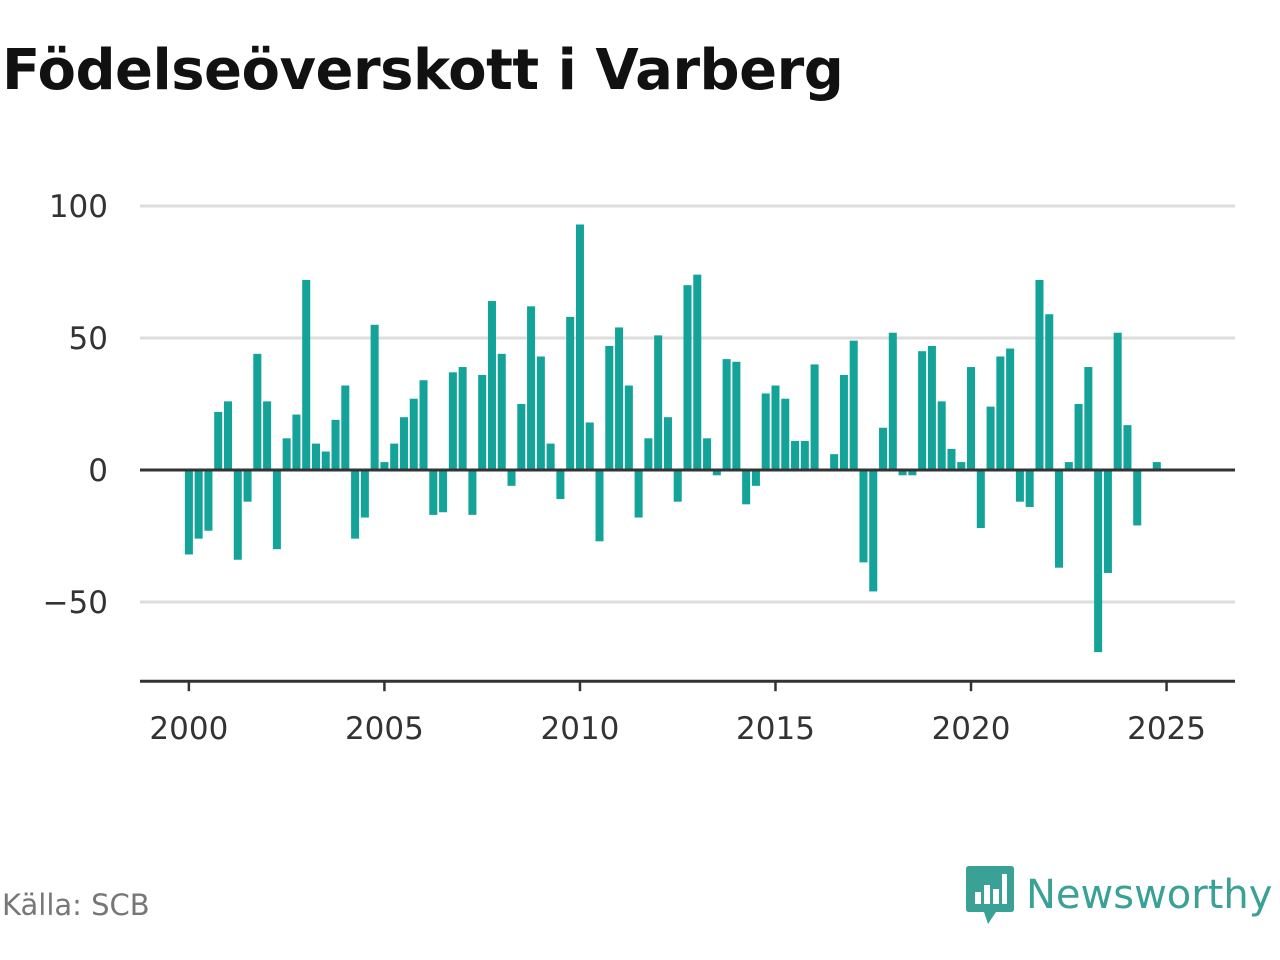 The width and height of the screenshot is (1280, 960). I want to click on x-tick-label: 2025, so click(1166, 729).